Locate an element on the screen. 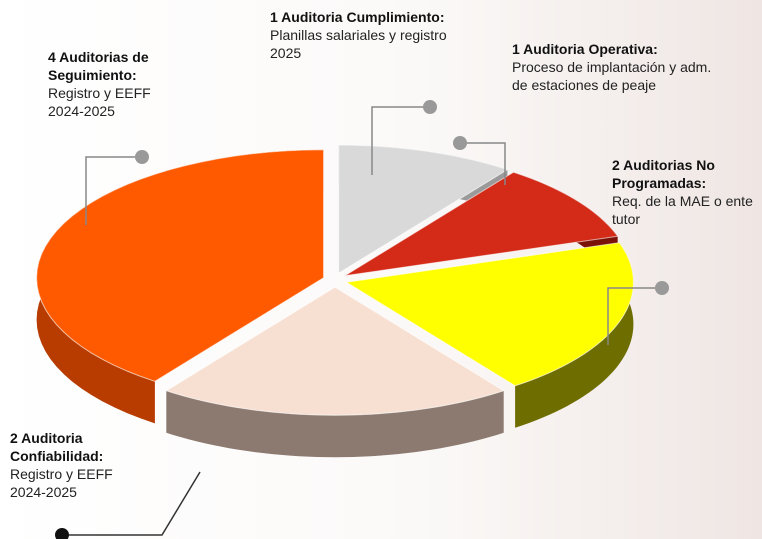 The width and height of the screenshot is (762, 539). label-title: 2 Auditoria Confiabilidad: is located at coordinates (57, 447).